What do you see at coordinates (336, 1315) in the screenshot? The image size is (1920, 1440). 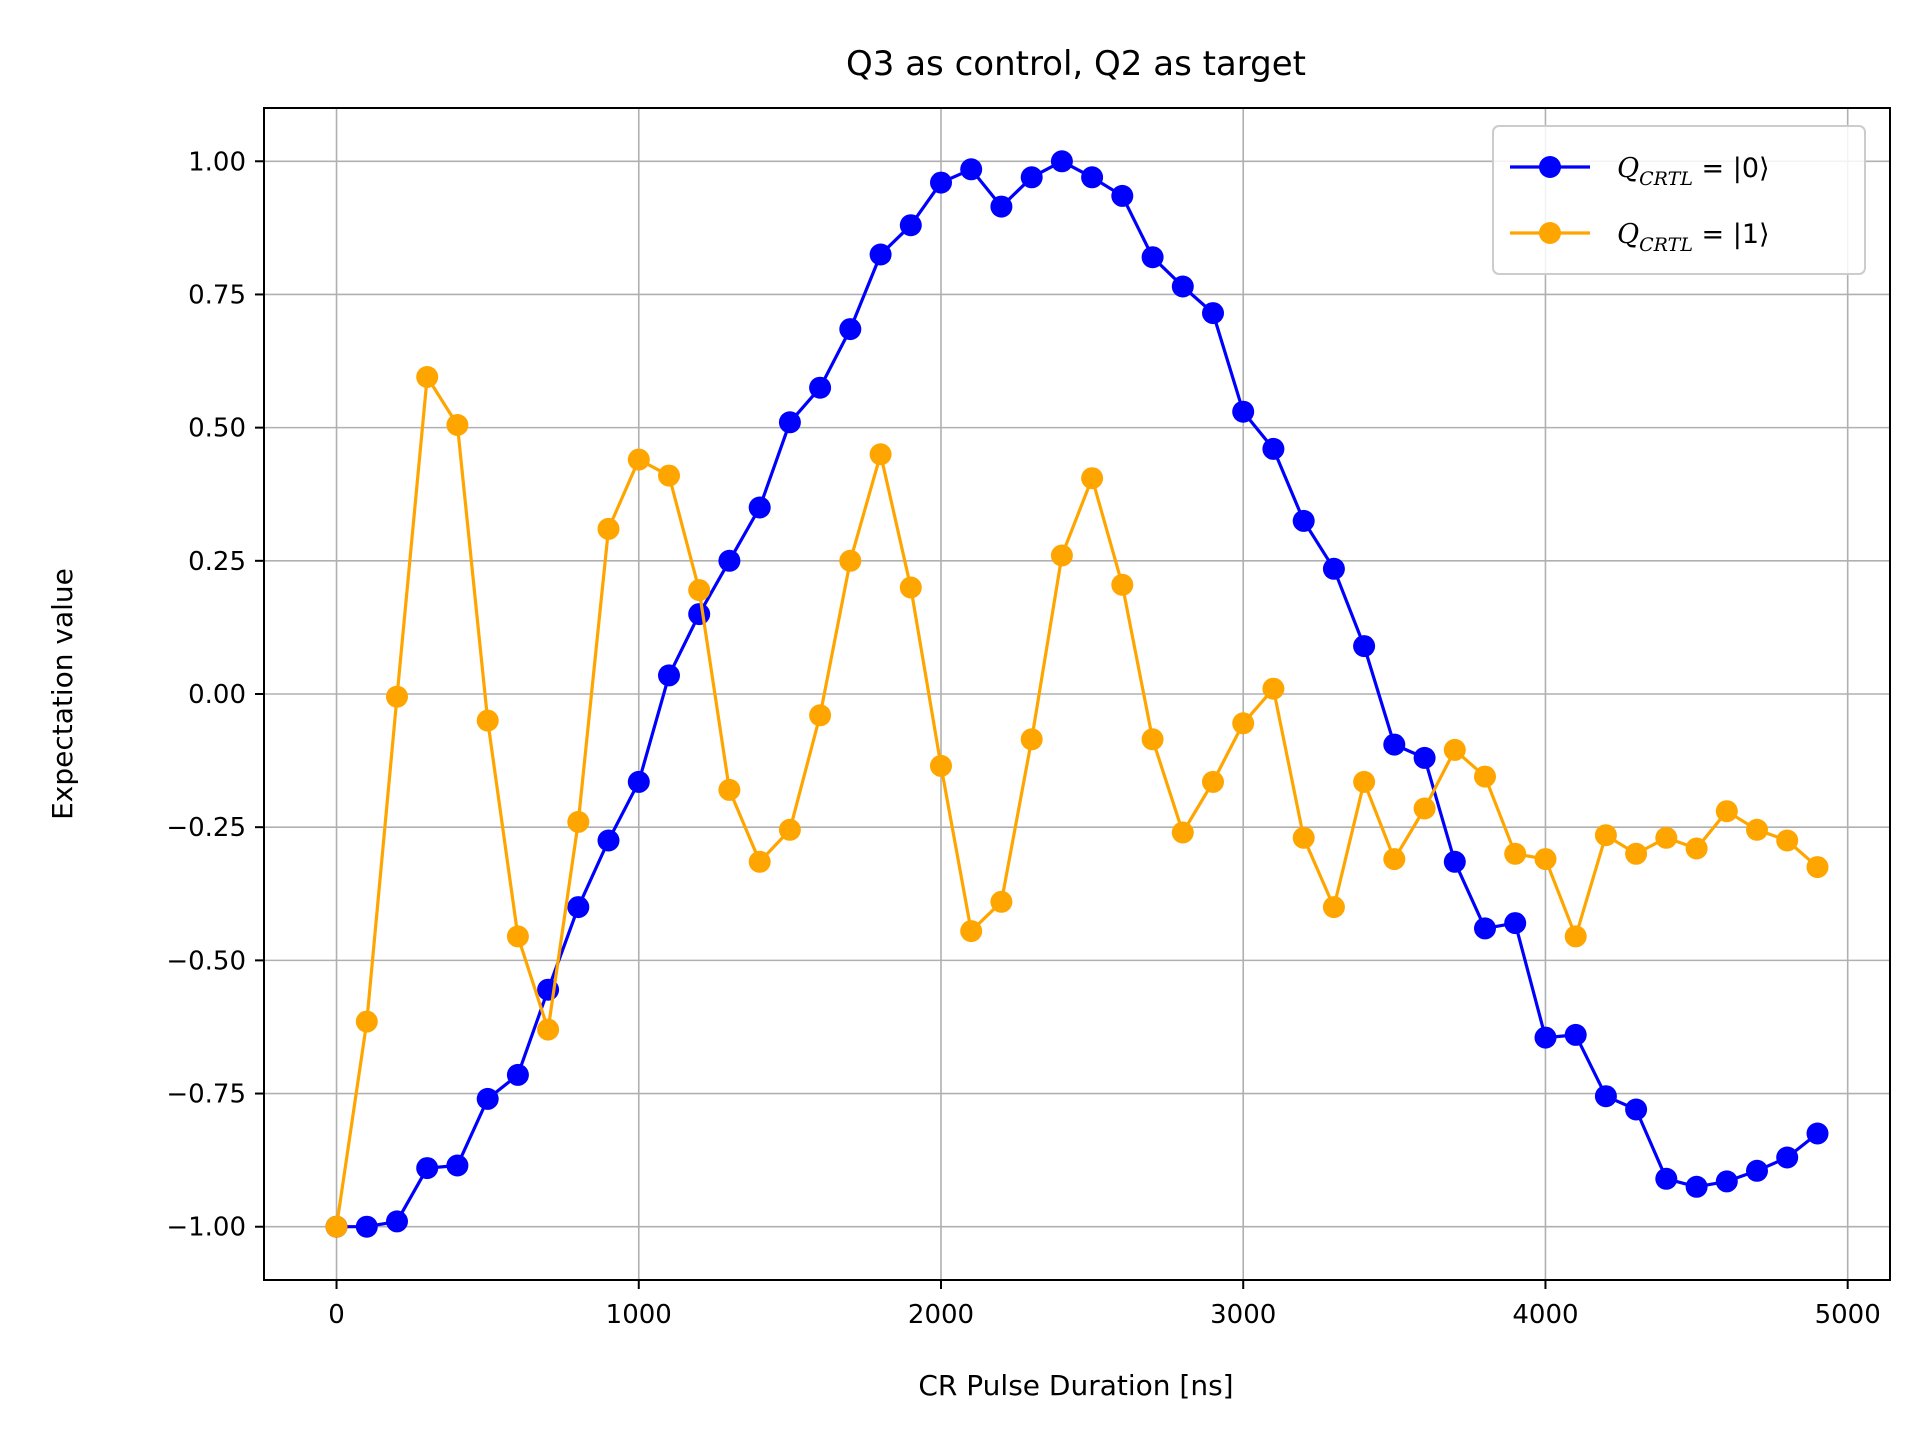 I see `x-tick-label: 0` at bounding box center [336, 1315].